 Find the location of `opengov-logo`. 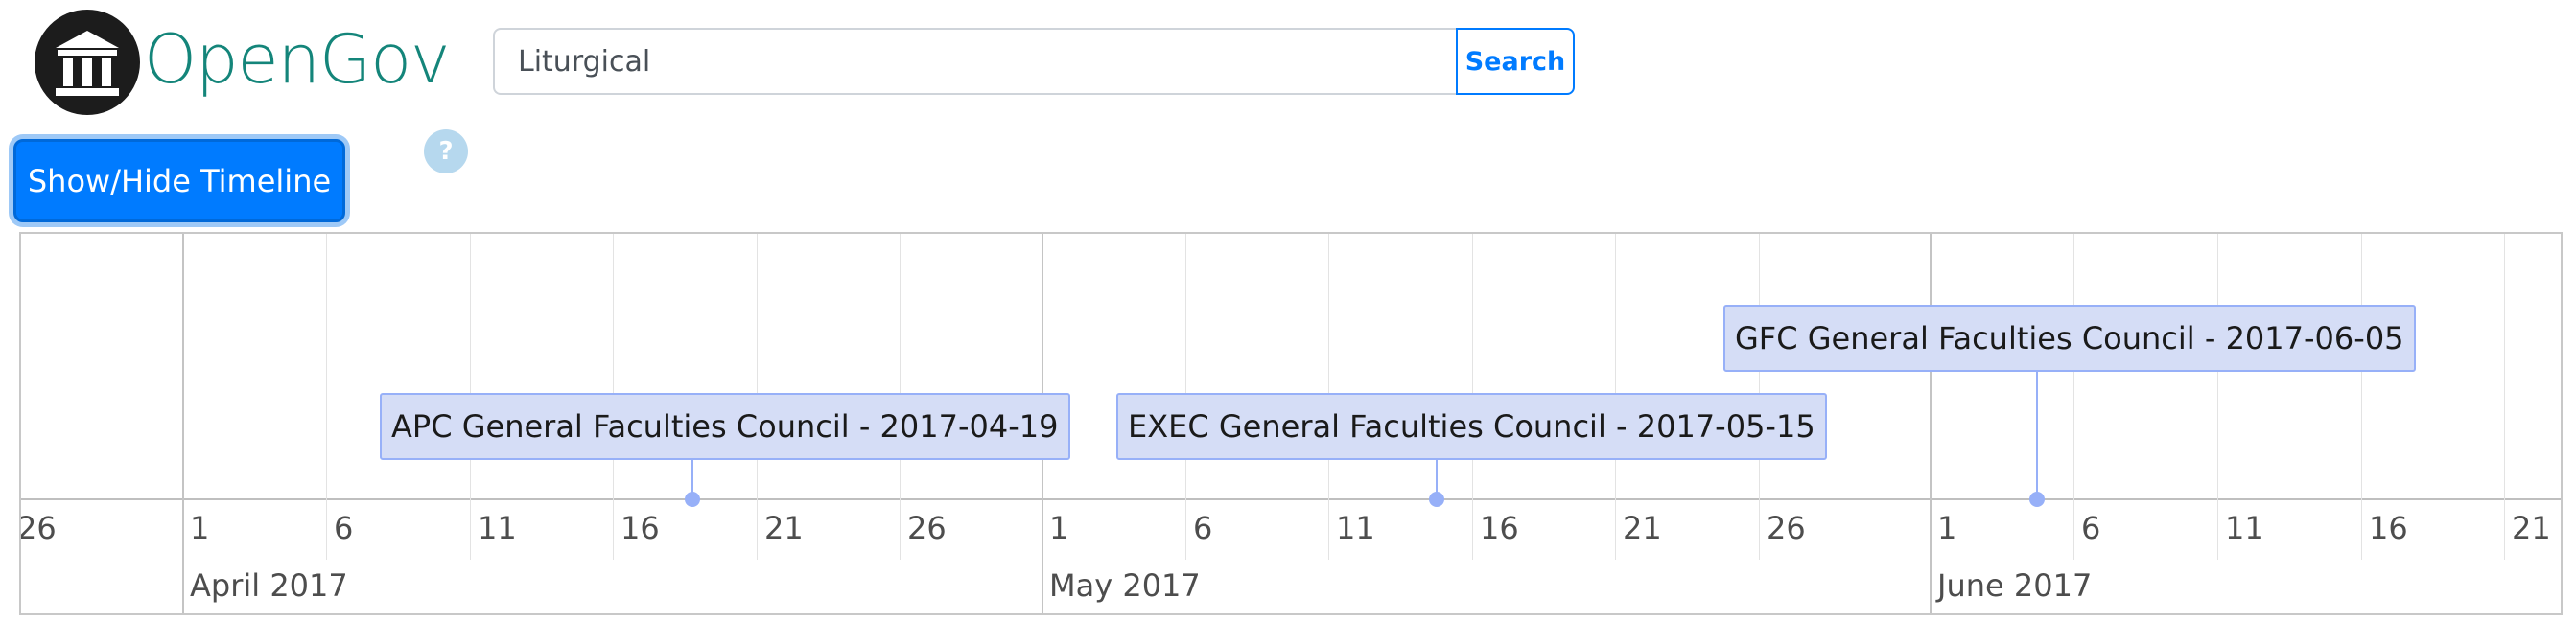

opengov-logo is located at coordinates (87, 62).